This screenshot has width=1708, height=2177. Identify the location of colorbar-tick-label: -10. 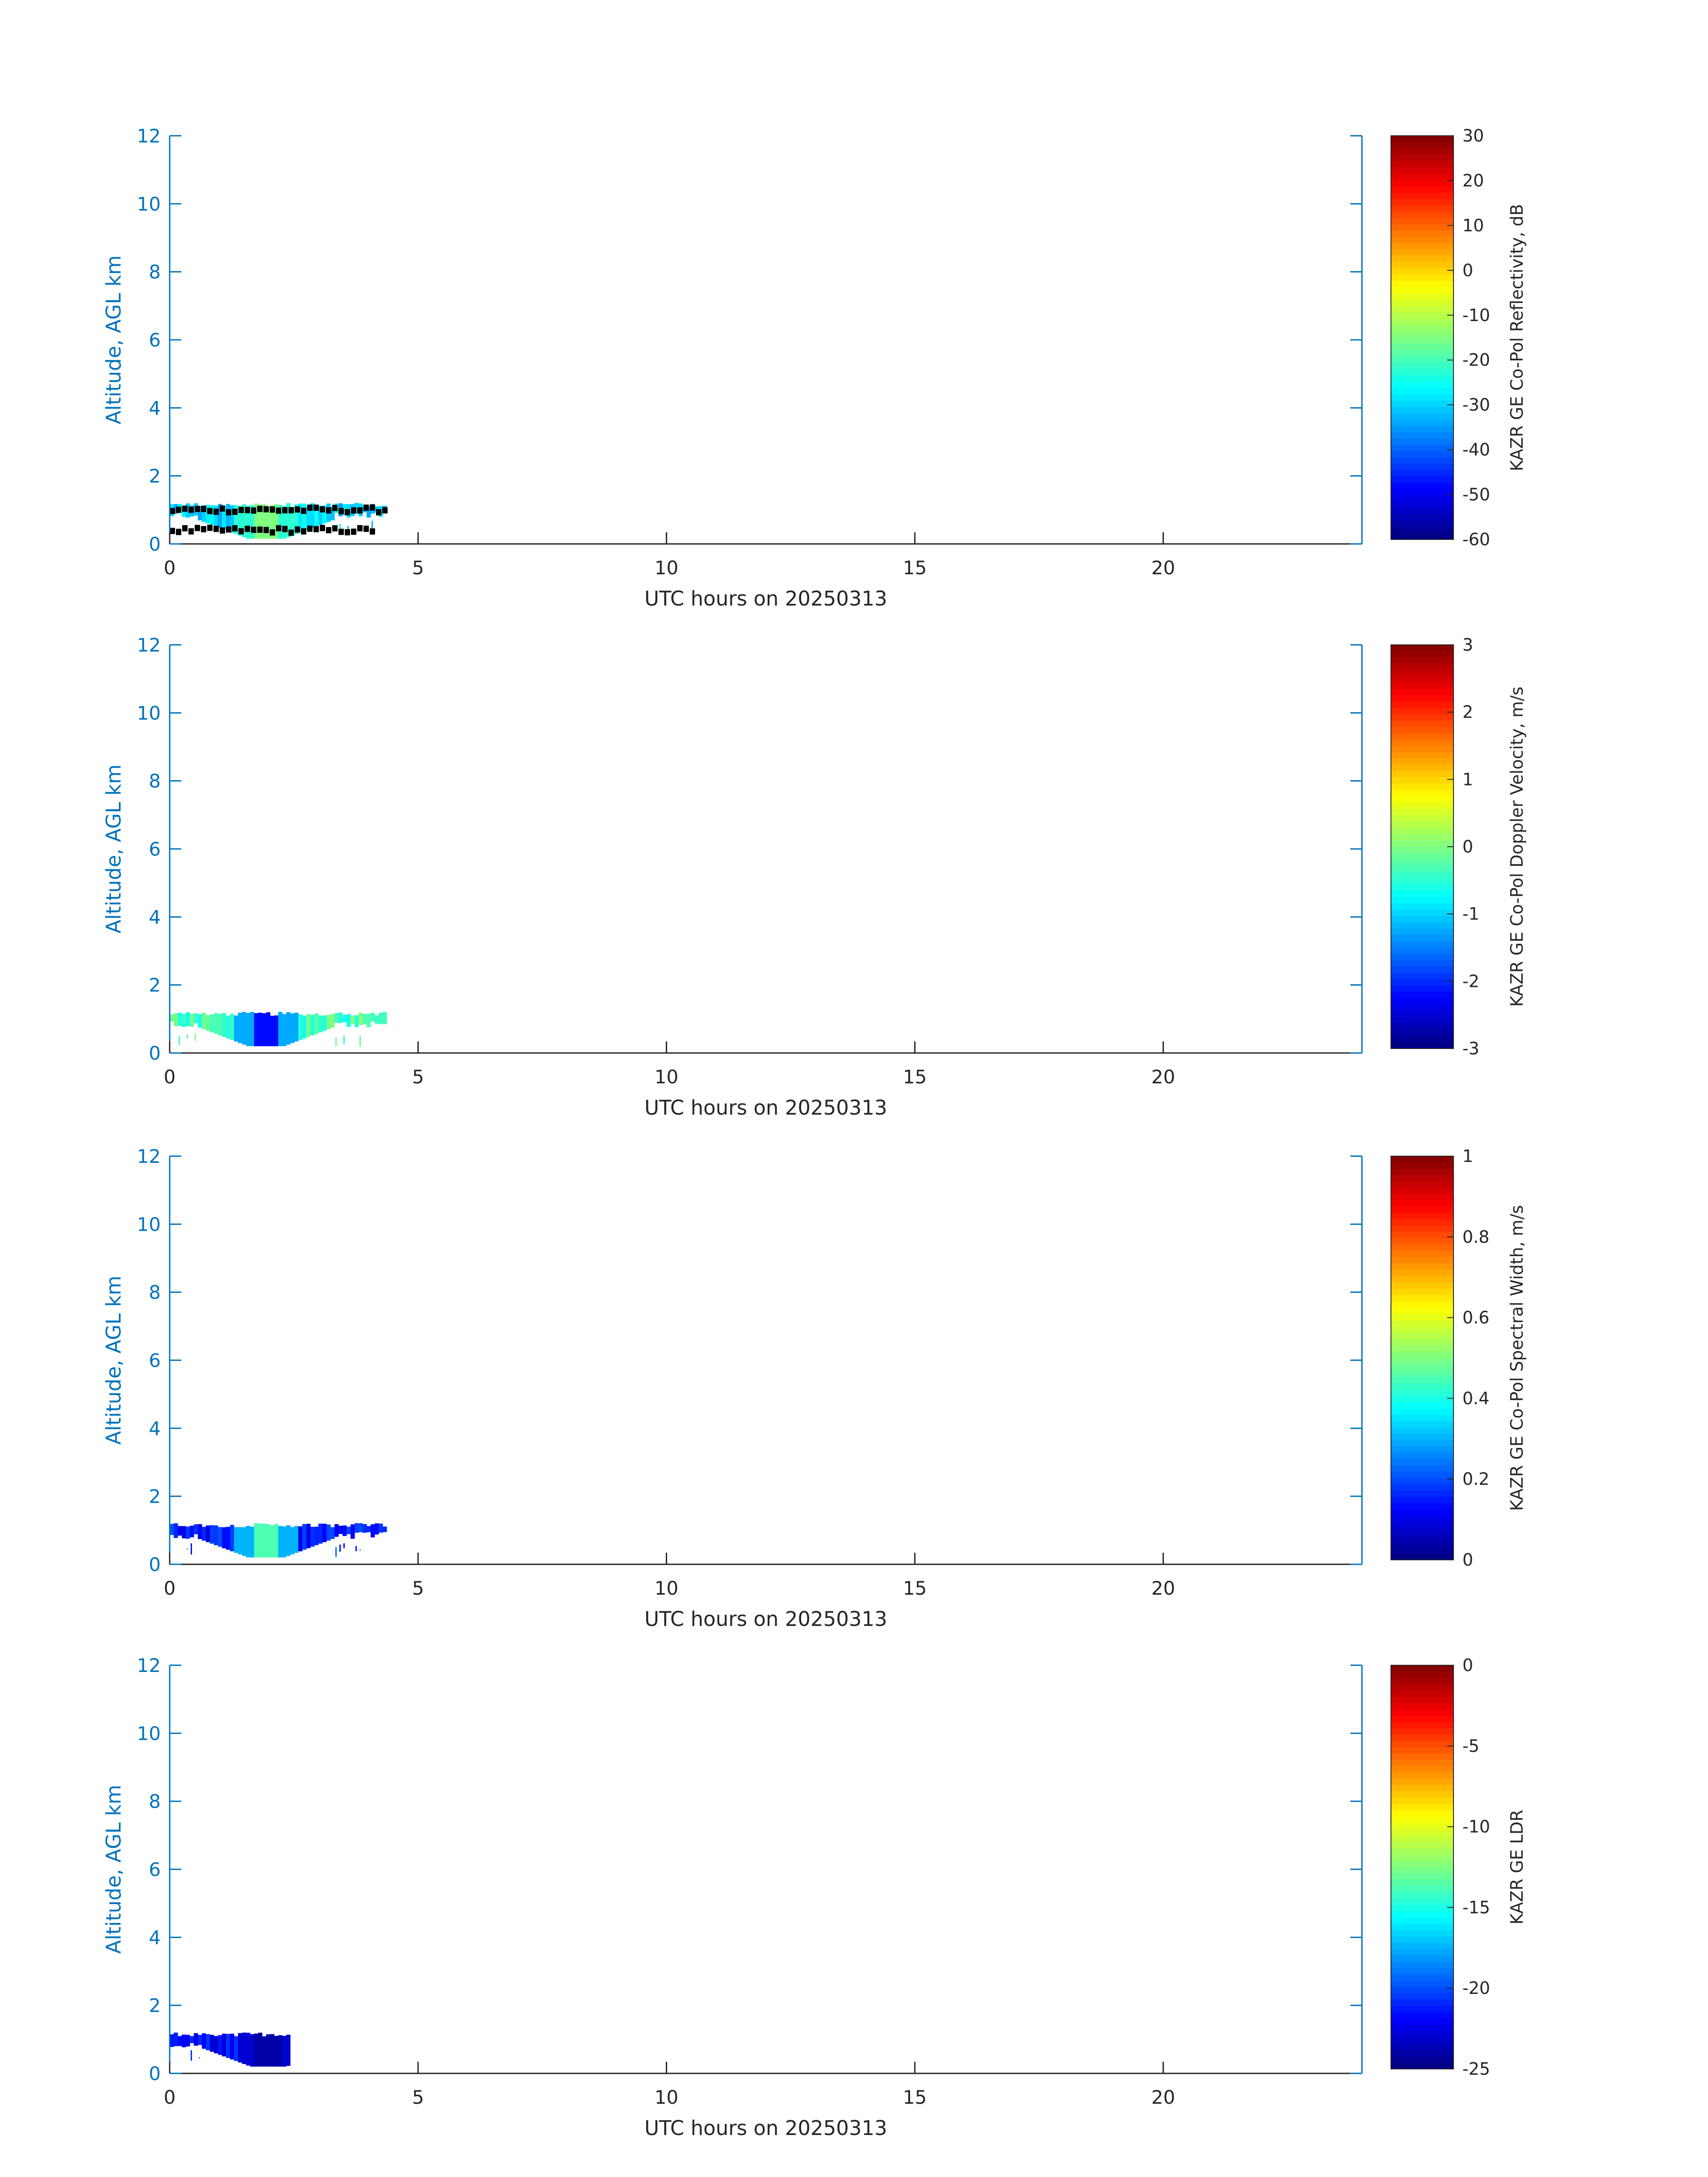
(1476, 315).